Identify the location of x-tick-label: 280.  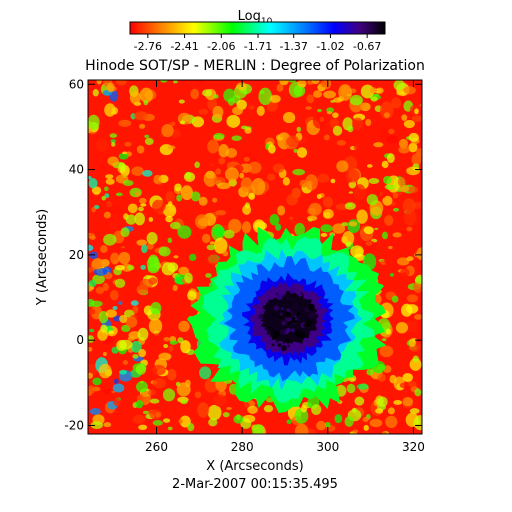
(242, 447).